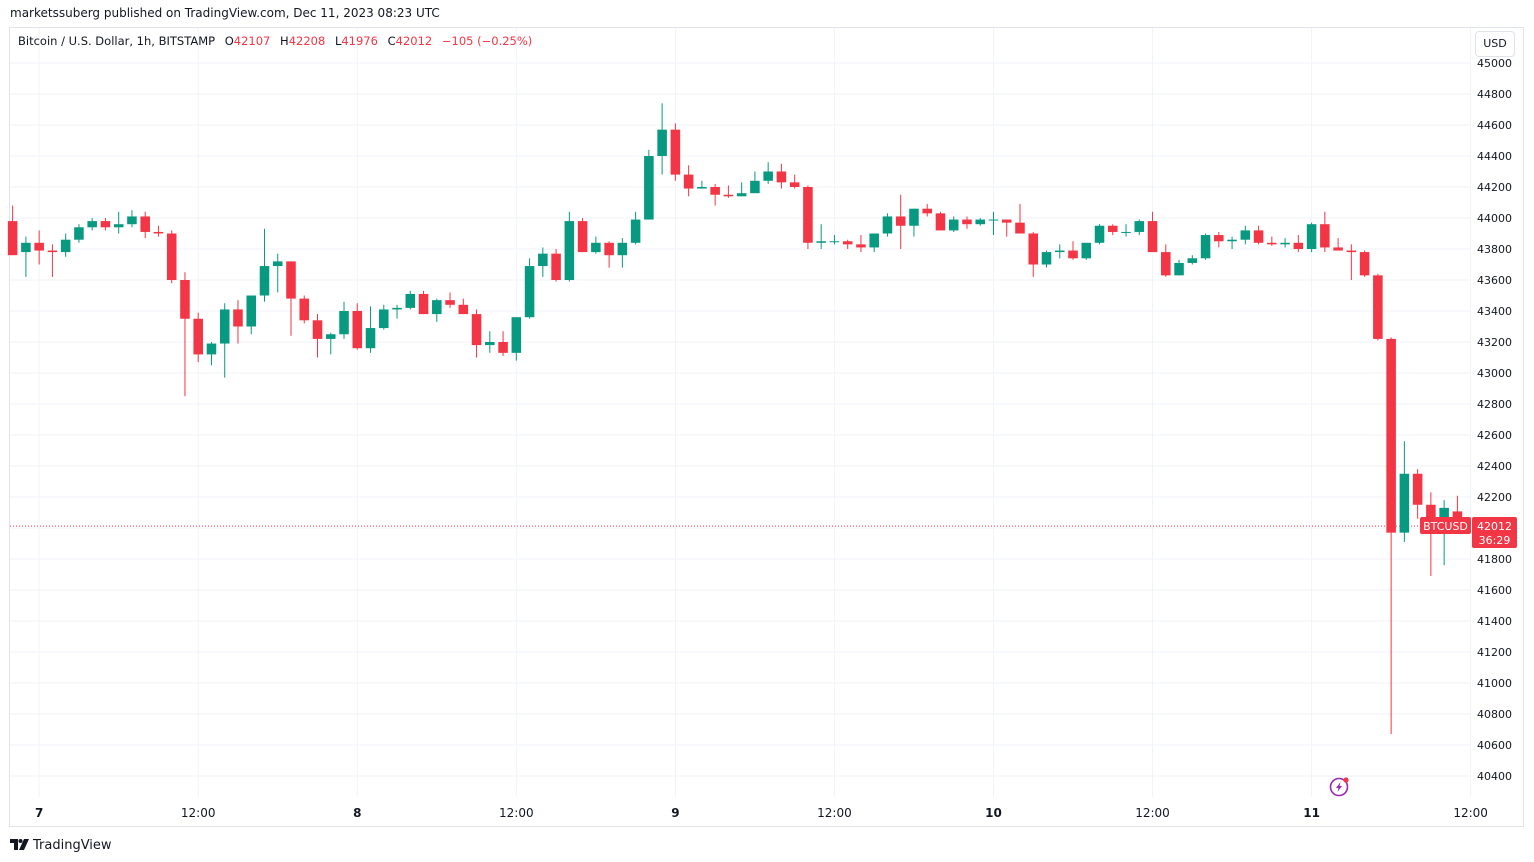 The image size is (1534, 862). What do you see at coordinates (117, 41) in the screenshot?
I see `symbol-title: Bitcoin / U.S. Dollar, 1h, BITSTAMP` at bounding box center [117, 41].